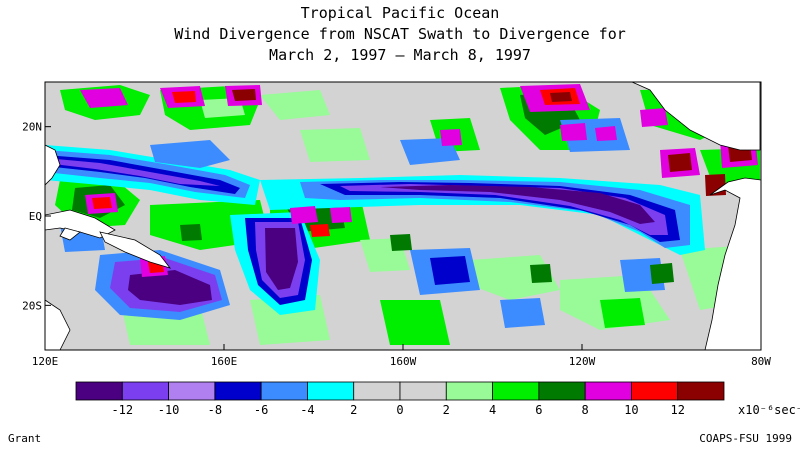 The image size is (800, 450). I want to click on longitude-axis: 120E 160E 160W 120W 80W, so click(401, 356).